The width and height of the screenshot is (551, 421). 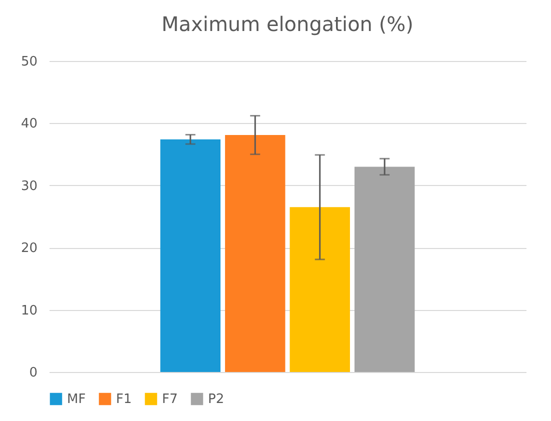 I want to click on legend-label: MF, so click(x=76, y=399).